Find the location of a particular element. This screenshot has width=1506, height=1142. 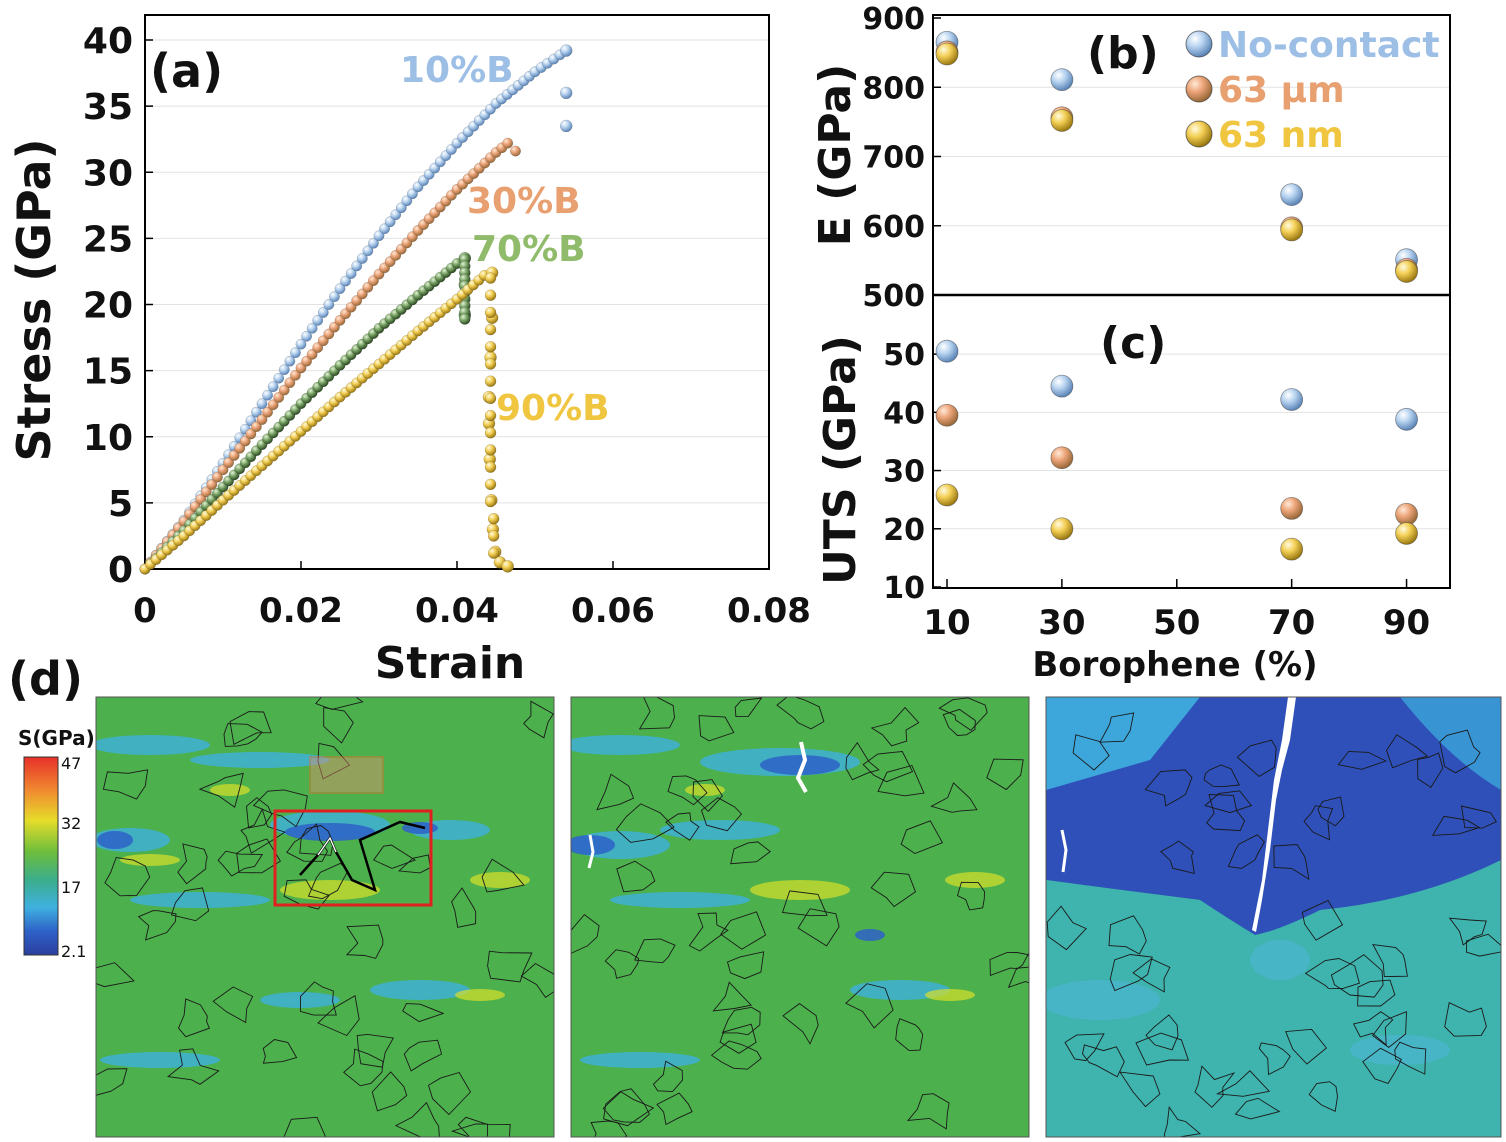

panel-c-x-tick-label: 90 is located at coordinates (1406, 623).